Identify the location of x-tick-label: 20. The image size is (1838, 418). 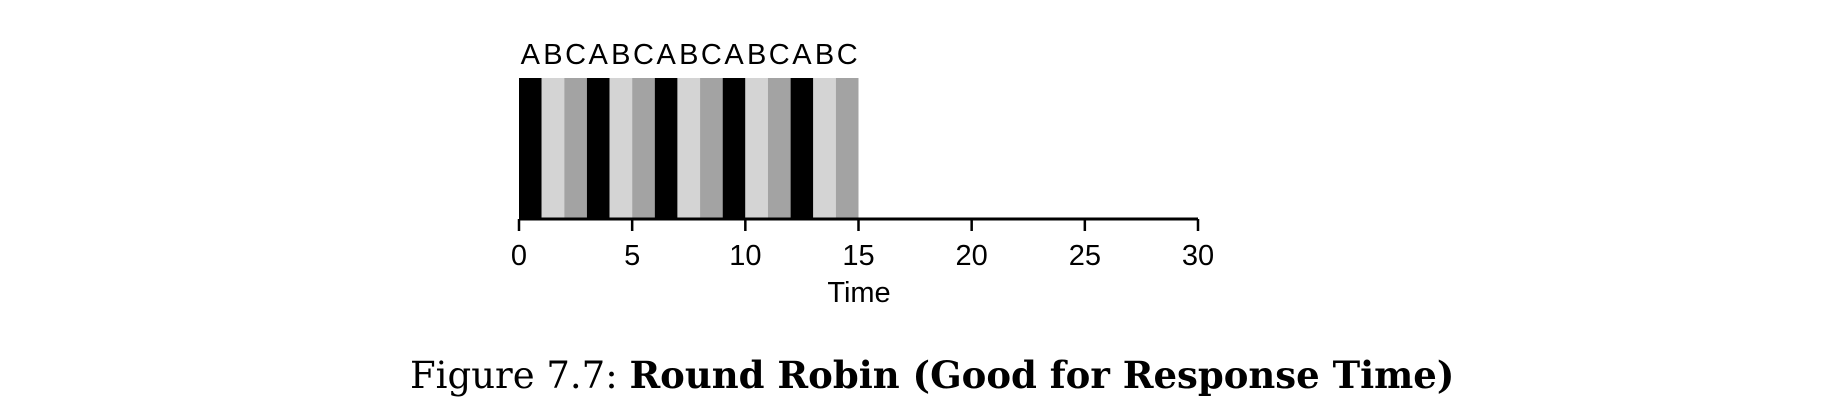
(972, 256).